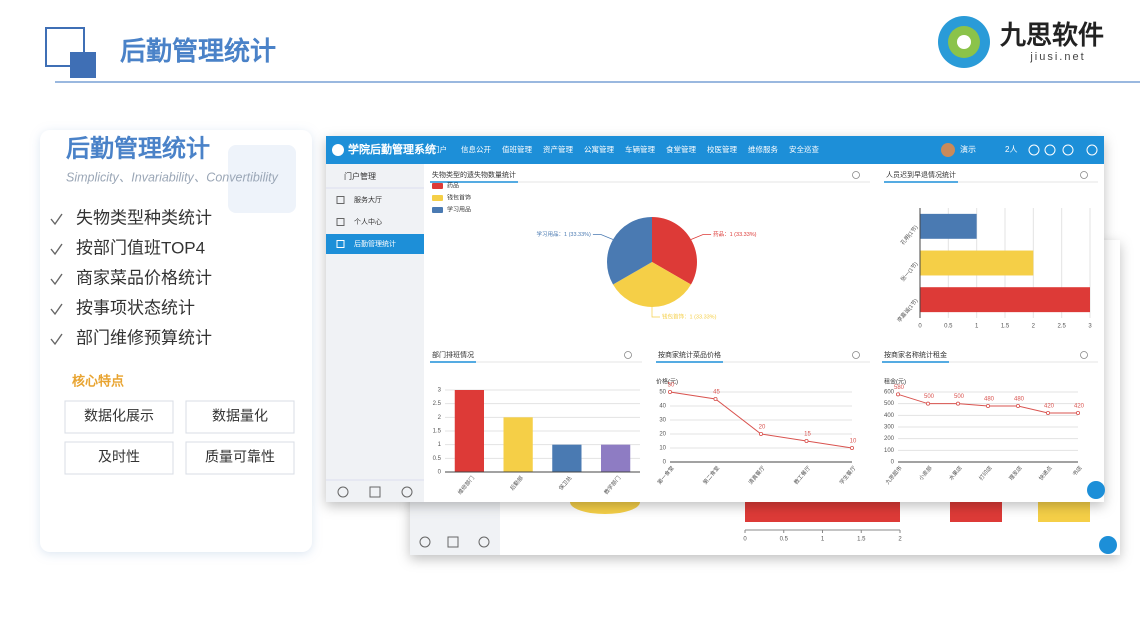 Image resolution: width=1140 pixels, height=638 pixels. What do you see at coordinates (437, 432) in the screenshot?
I see `y-tick-label: 1.5` at bounding box center [437, 432].